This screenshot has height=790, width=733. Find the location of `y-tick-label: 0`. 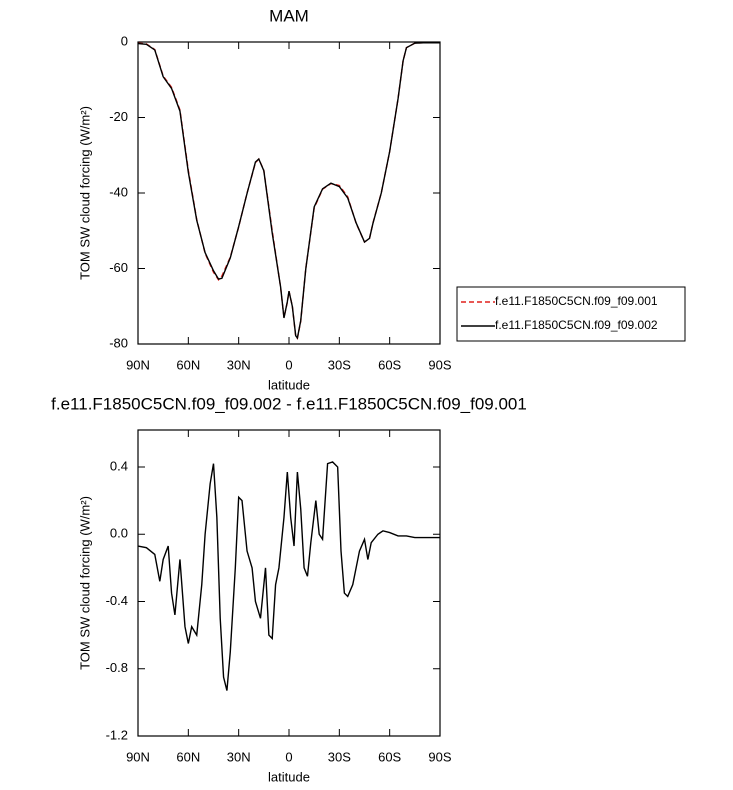

y-tick-label: 0 is located at coordinates (124, 40).